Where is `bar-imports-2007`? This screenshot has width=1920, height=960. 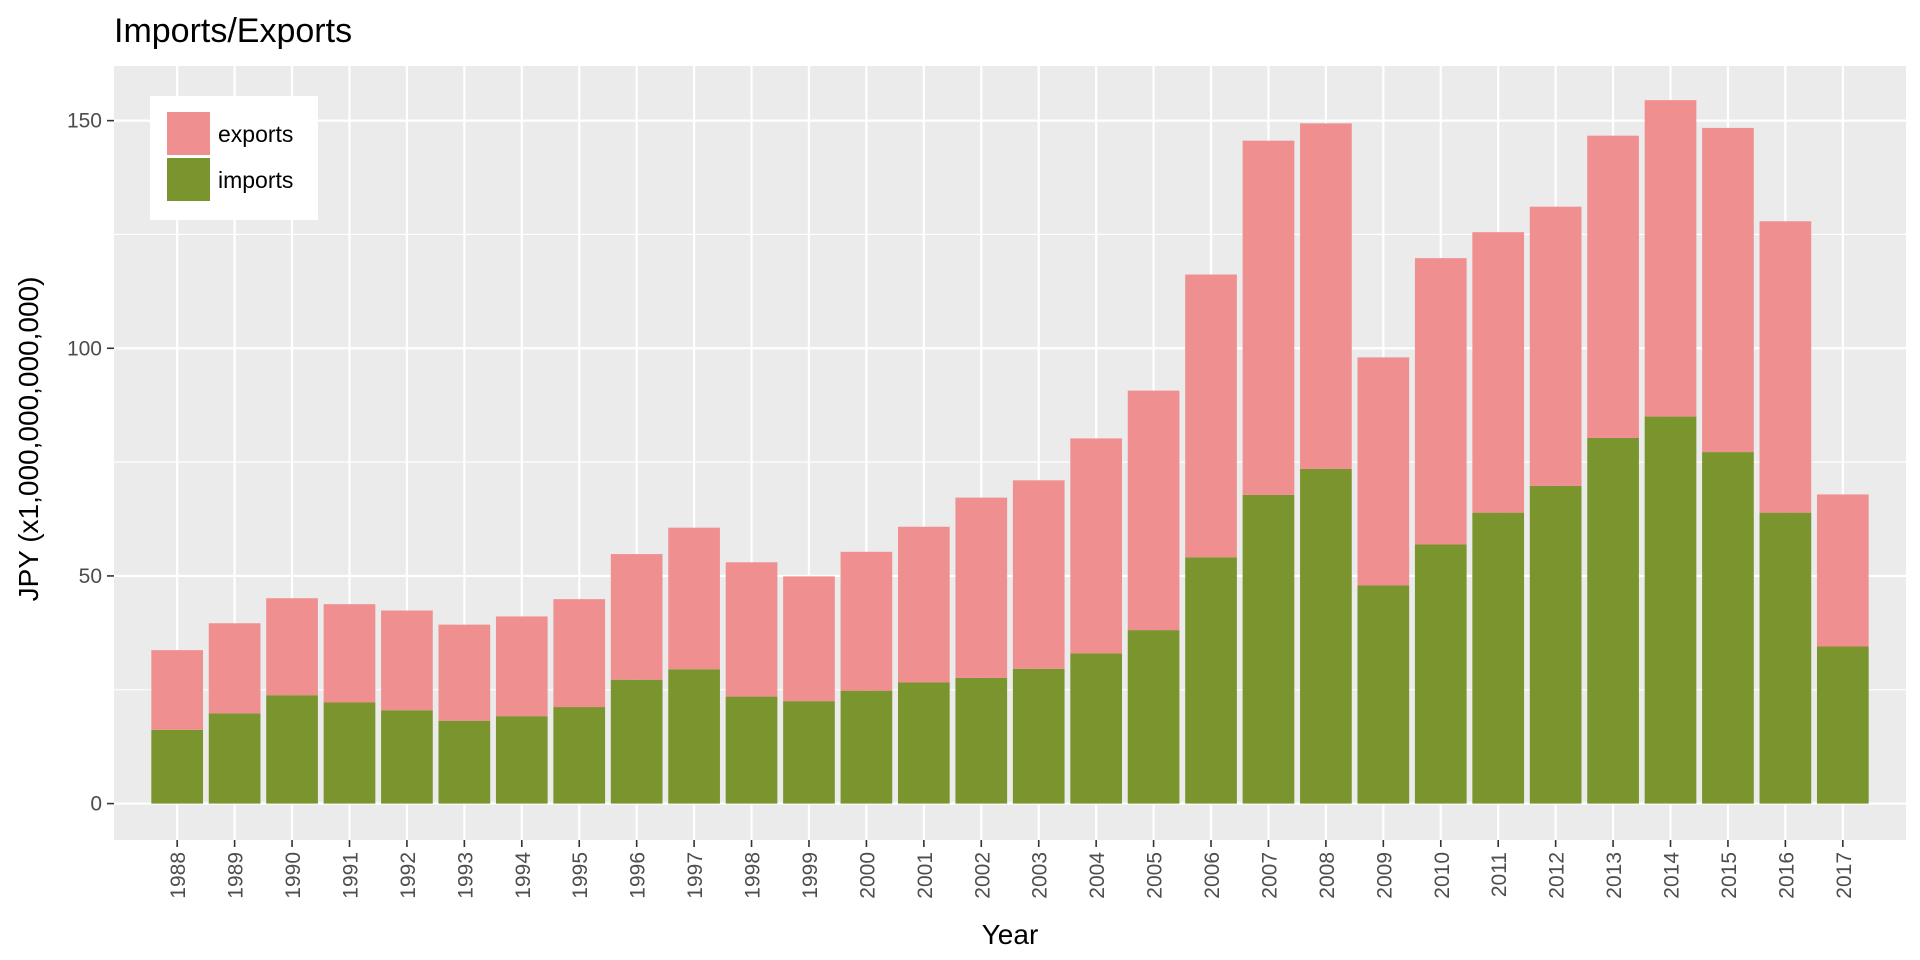 bar-imports-2007 is located at coordinates (1268, 649).